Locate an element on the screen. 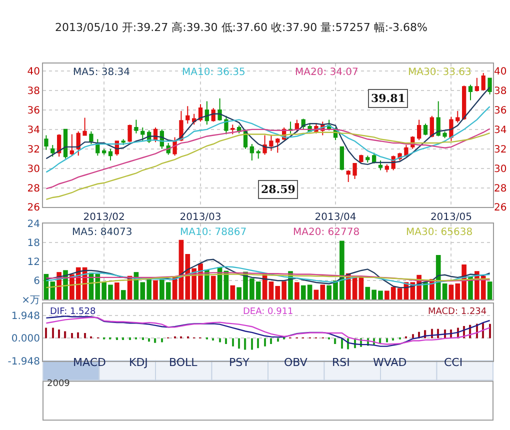 The width and height of the screenshot is (510, 430). annotation: PSY is located at coordinates (239, 362).